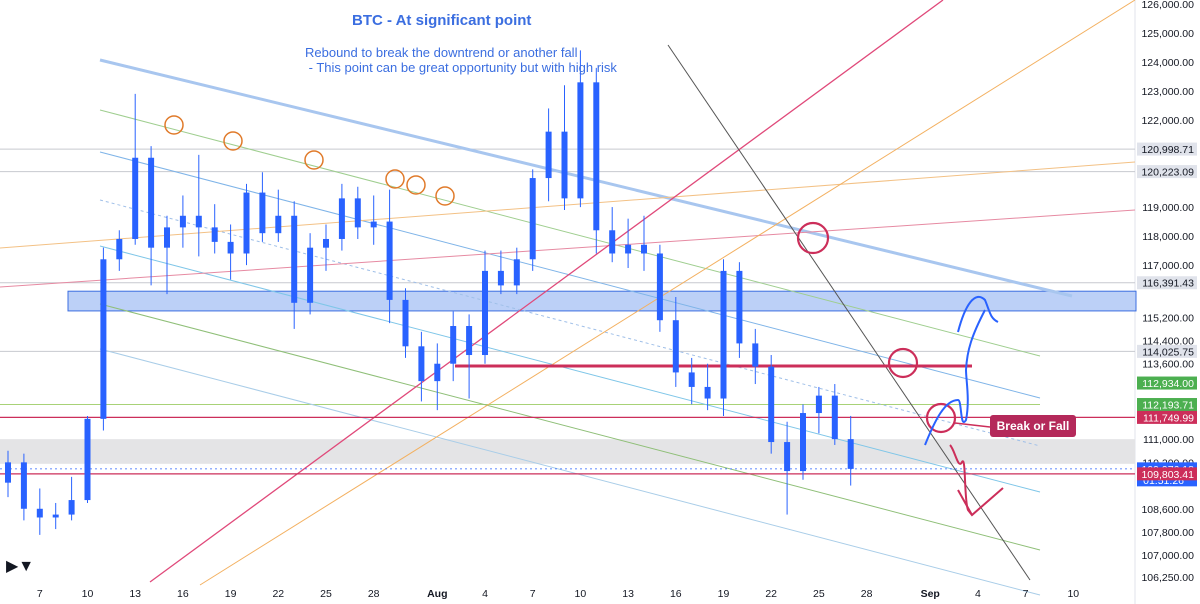 The image size is (1200, 604). What do you see at coordinates (1026, 594) in the screenshot?
I see `x-tick-label-21: 7` at bounding box center [1026, 594].